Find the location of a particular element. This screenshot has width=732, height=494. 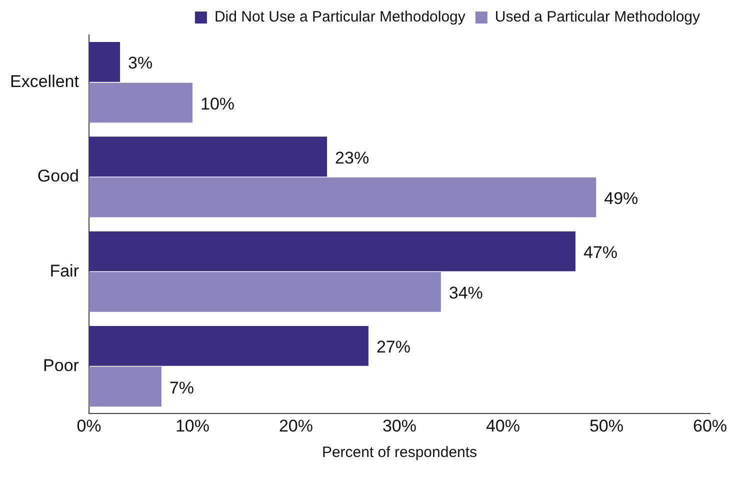

x-tick-label: 50% is located at coordinates (606, 426).